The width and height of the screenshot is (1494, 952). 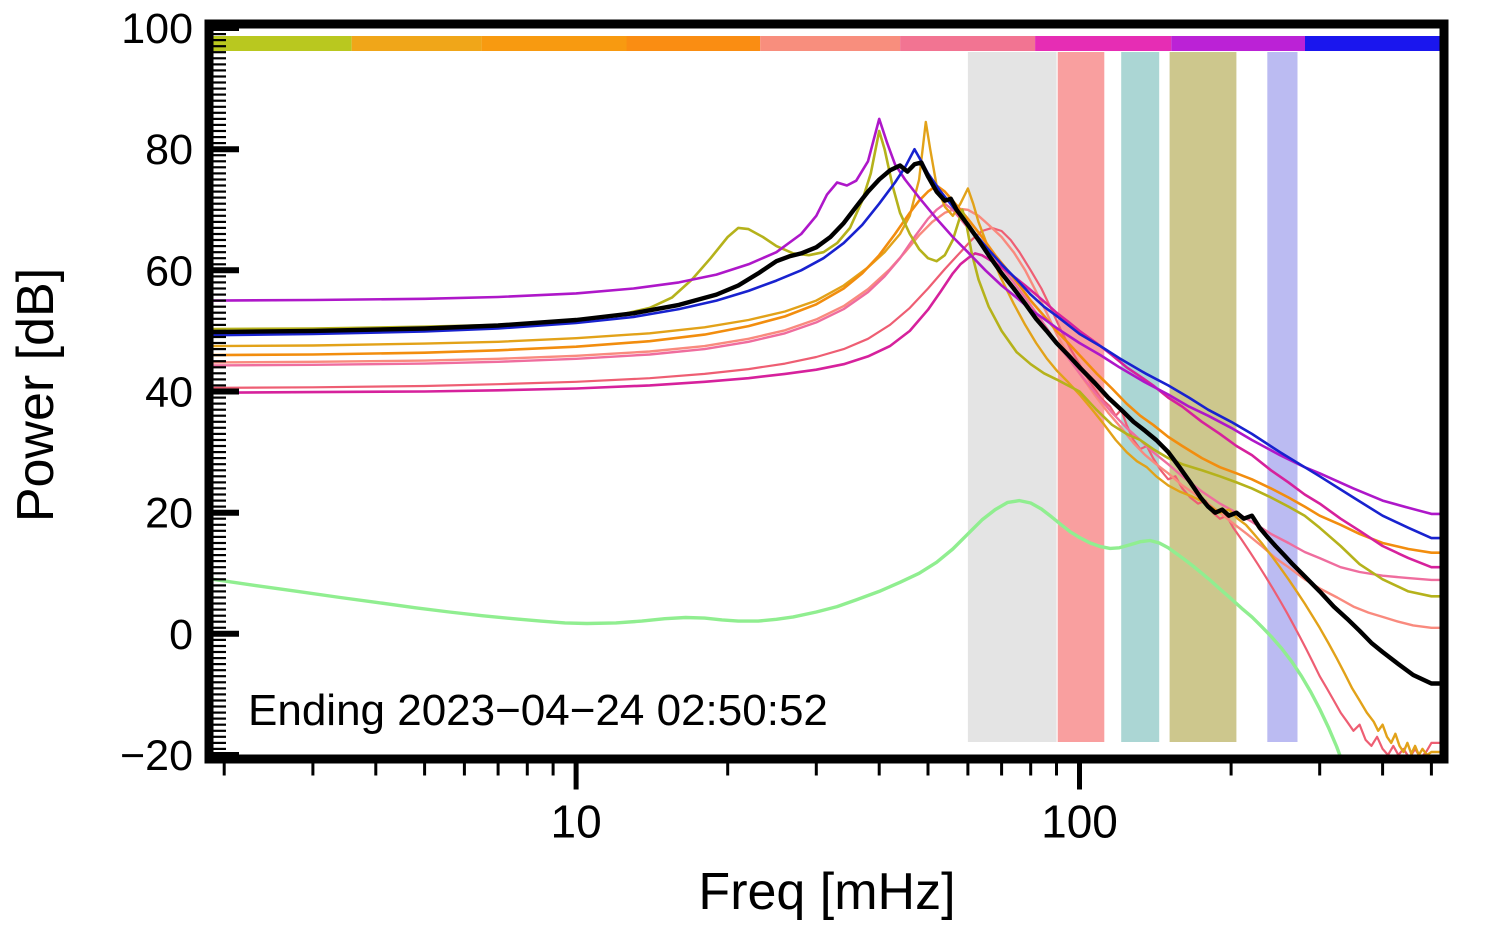 What do you see at coordinates (169, 514) in the screenshot?
I see `y-tick-label: 20` at bounding box center [169, 514].